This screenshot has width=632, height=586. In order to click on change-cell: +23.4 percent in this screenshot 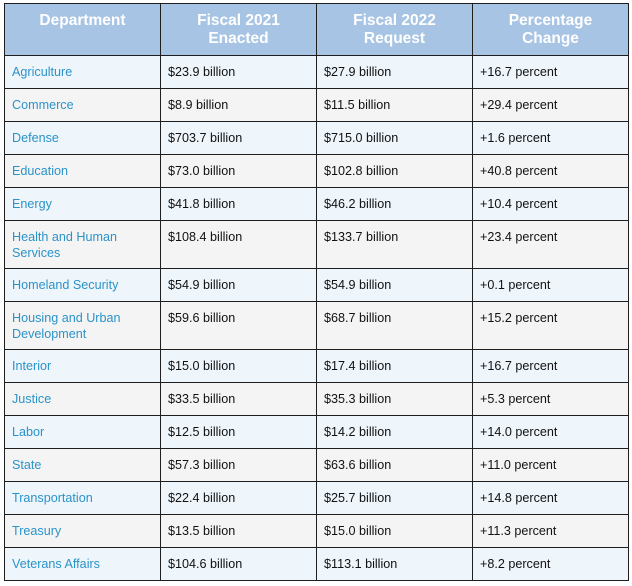, I will do `click(550, 244)`.